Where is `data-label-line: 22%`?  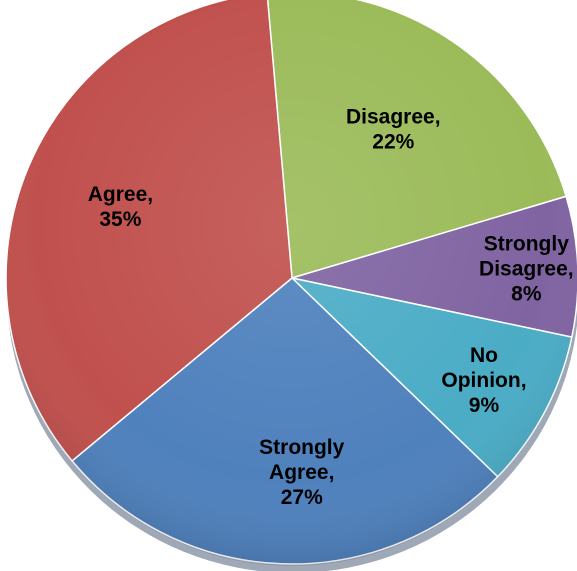
data-label-line: 22% is located at coordinates (393, 141).